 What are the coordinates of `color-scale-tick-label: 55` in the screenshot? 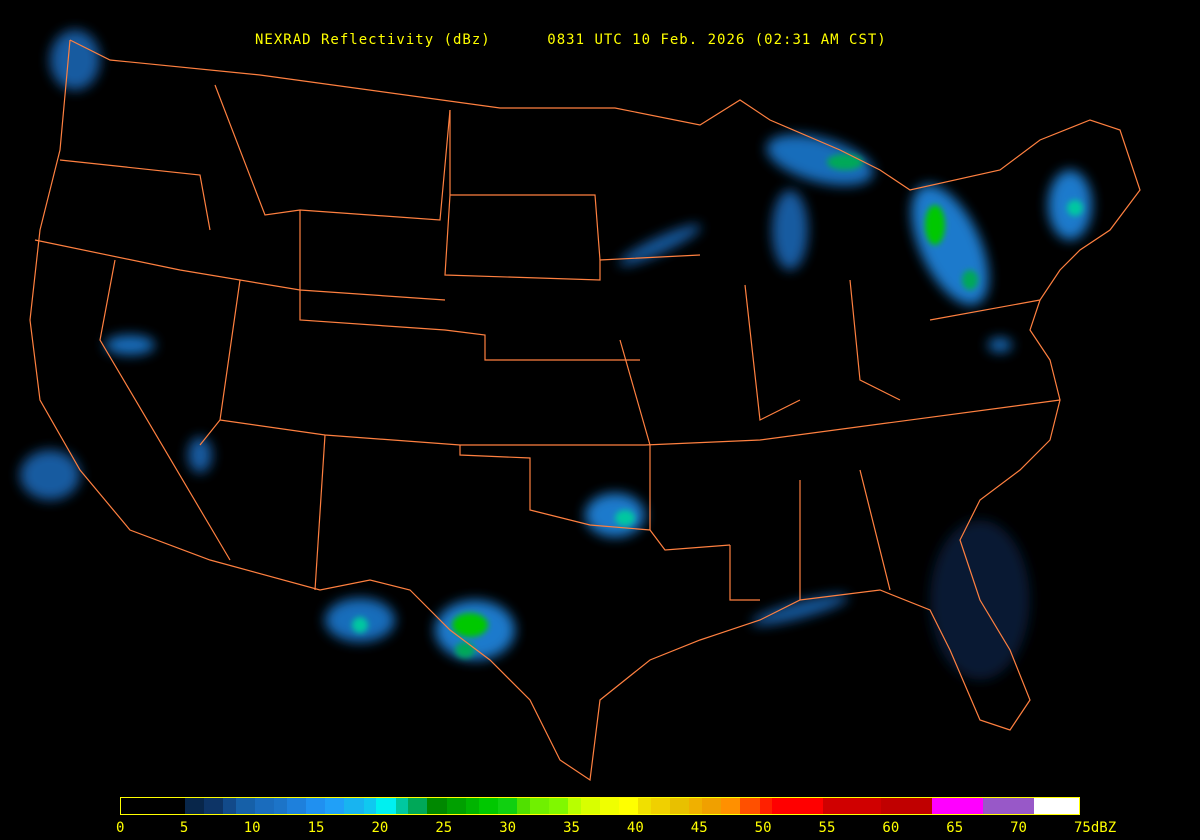 It's located at (827, 828).